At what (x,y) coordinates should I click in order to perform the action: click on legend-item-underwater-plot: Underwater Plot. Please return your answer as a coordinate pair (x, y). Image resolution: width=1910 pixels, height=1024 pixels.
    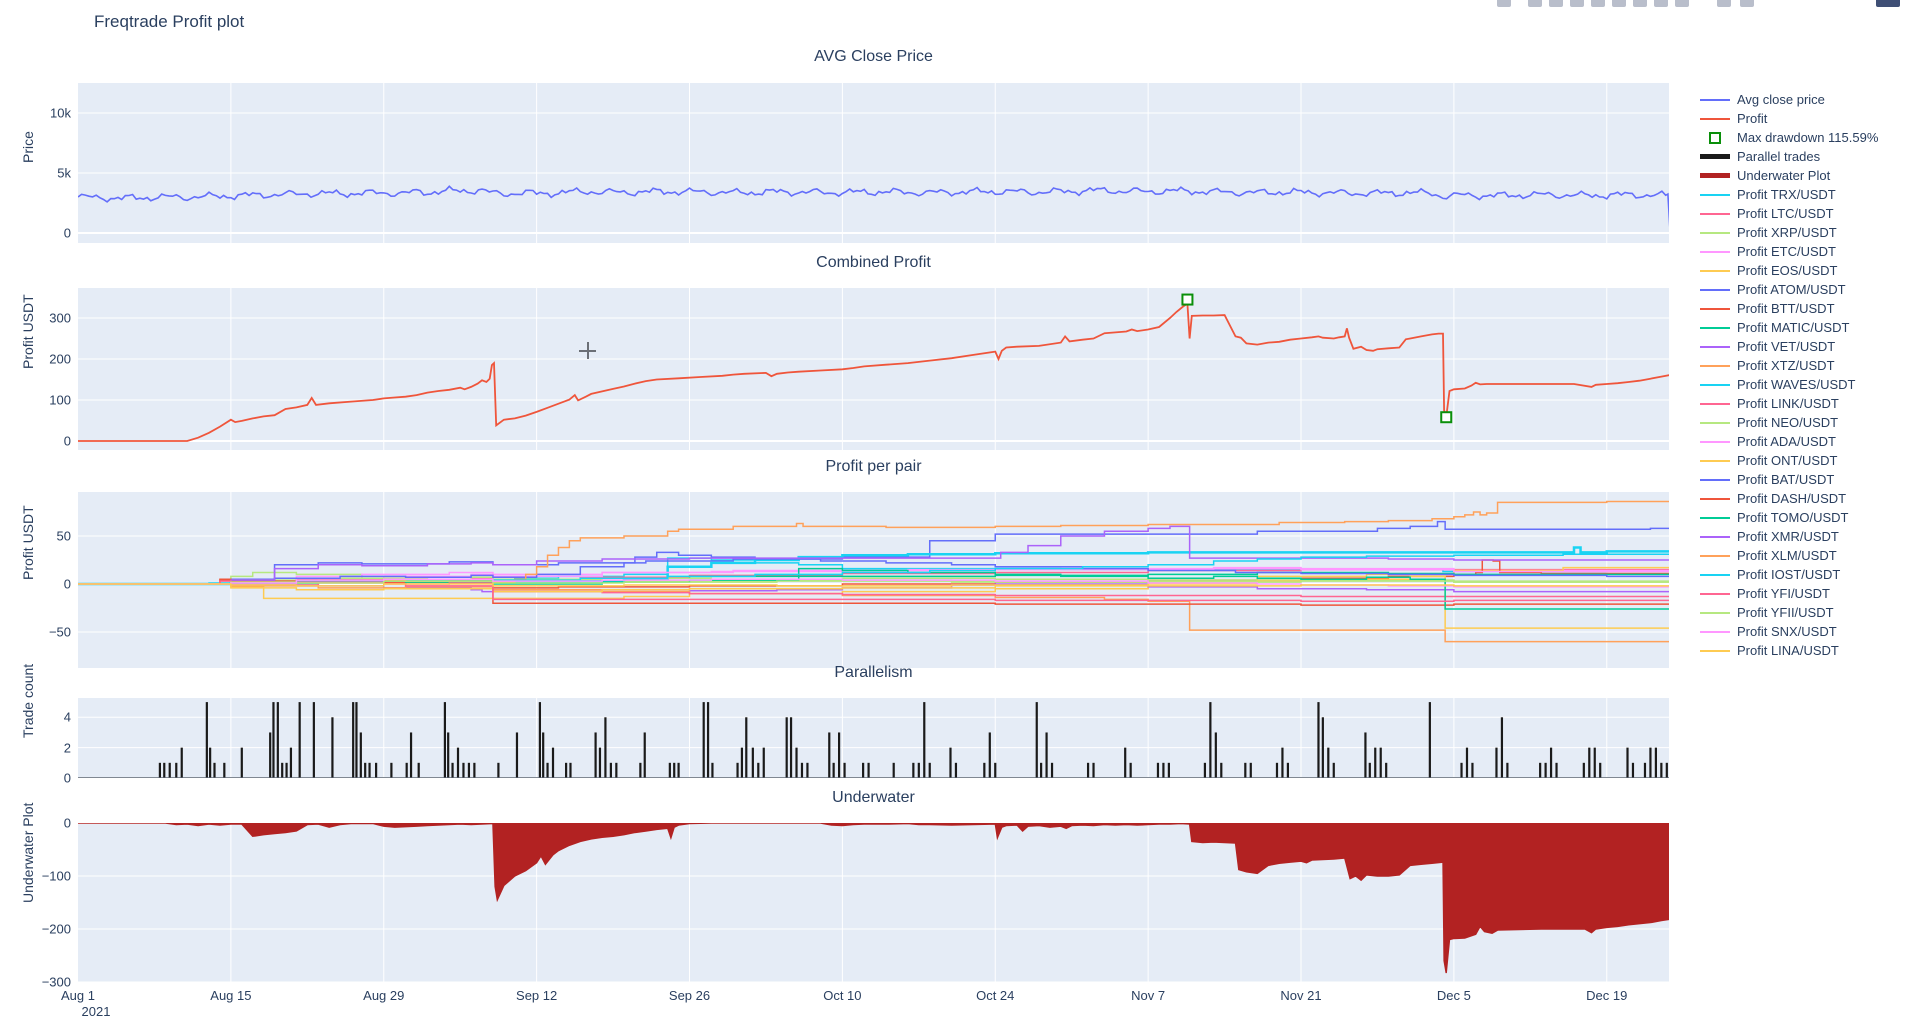
    Looking at the image, I should click on (1804, 175).